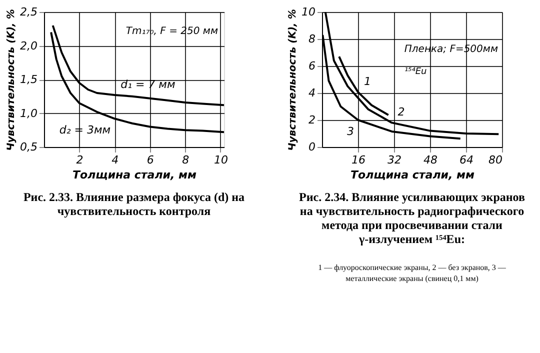 The height and width of the screenshot is (353, 540). Describe the element at coordinates (312, 66) in the screenshot. I see `y-tick-label: 6` at that location.